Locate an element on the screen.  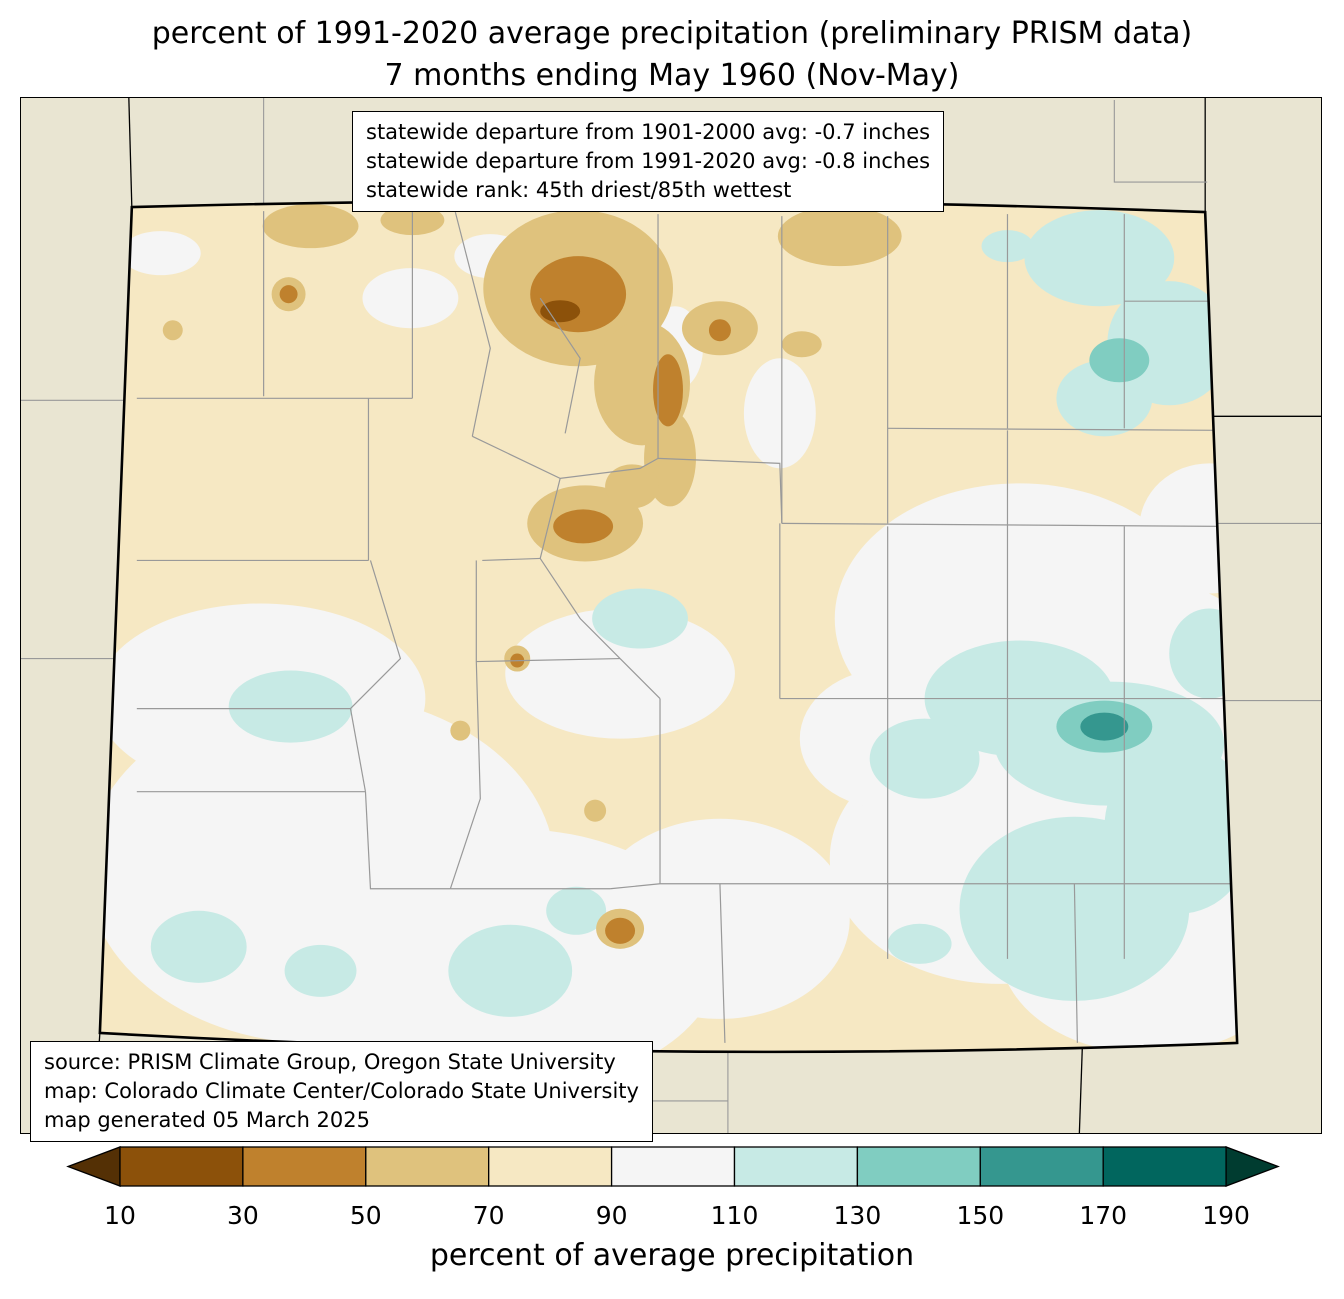
colorbar-tick-label: 150 is located at coordinates (980, 1215).